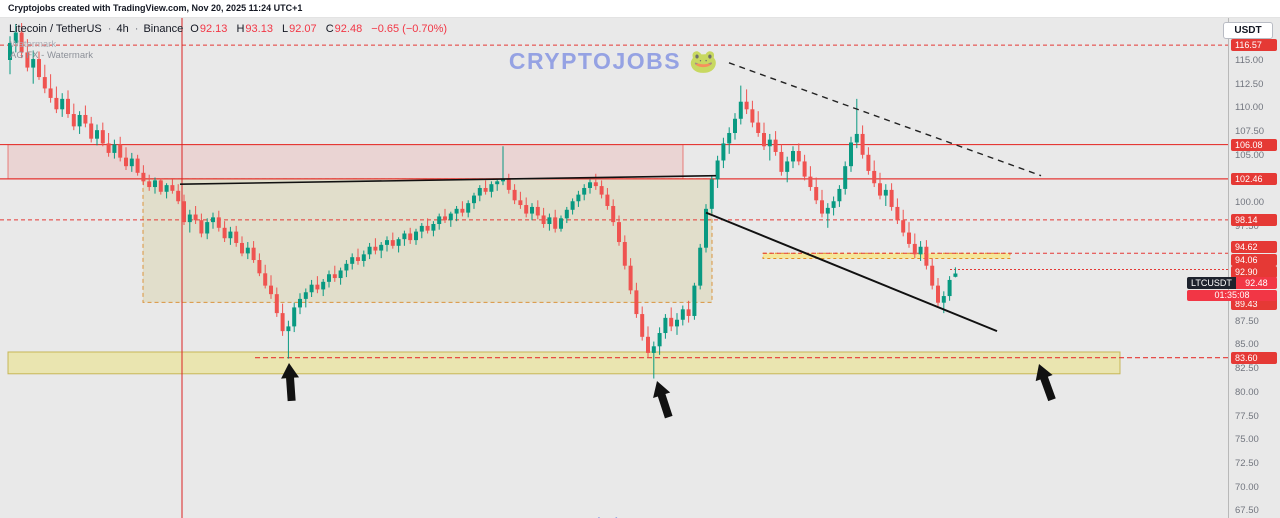 The height and width of the screenshot is (518, 1280). What do you see at coordinates (1254, 304) in the screenshot?
I see `price-level-badge: 89.43` at bounding box center [1254, 304].